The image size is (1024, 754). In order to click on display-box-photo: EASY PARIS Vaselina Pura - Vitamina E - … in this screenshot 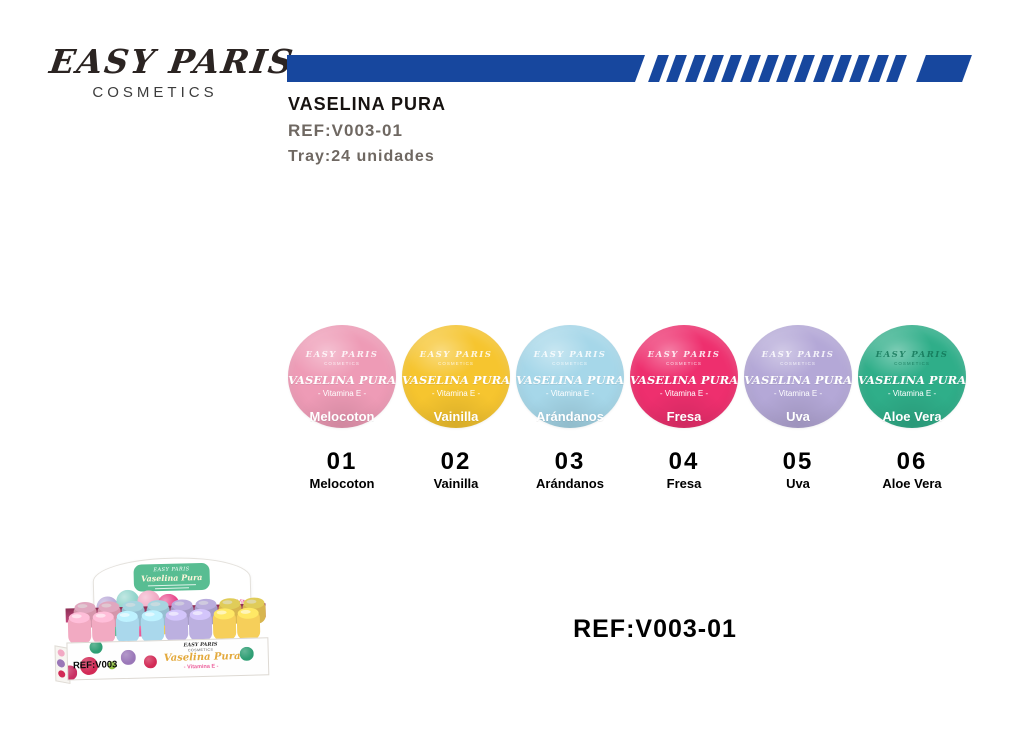, I will do `click(163, 626)`.